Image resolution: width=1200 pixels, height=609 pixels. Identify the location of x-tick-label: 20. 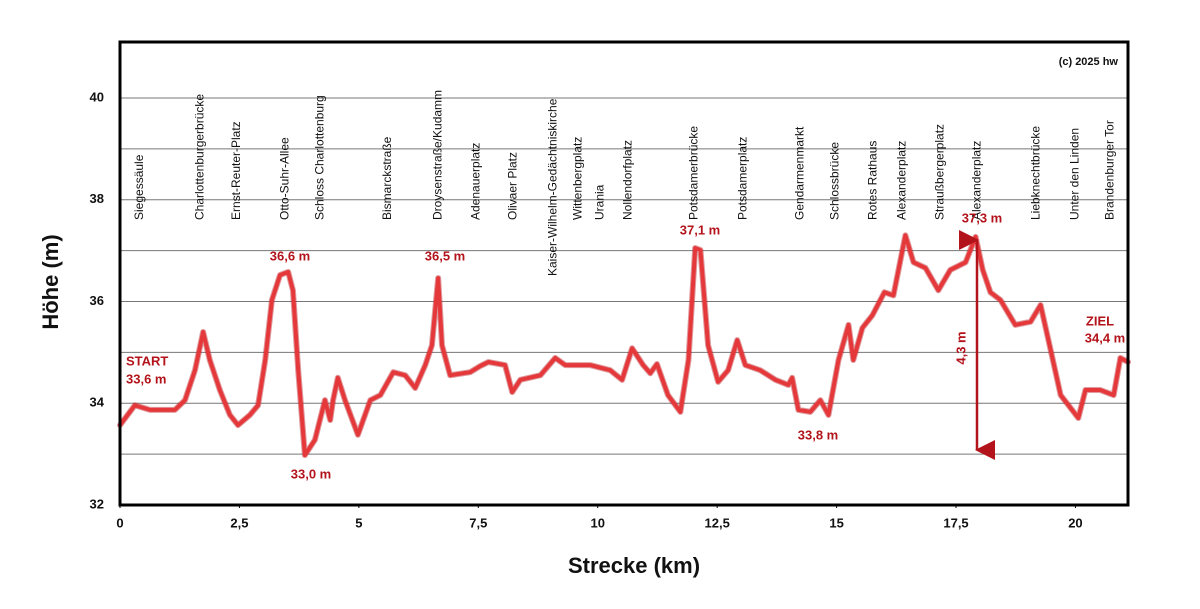
(1075, 522).